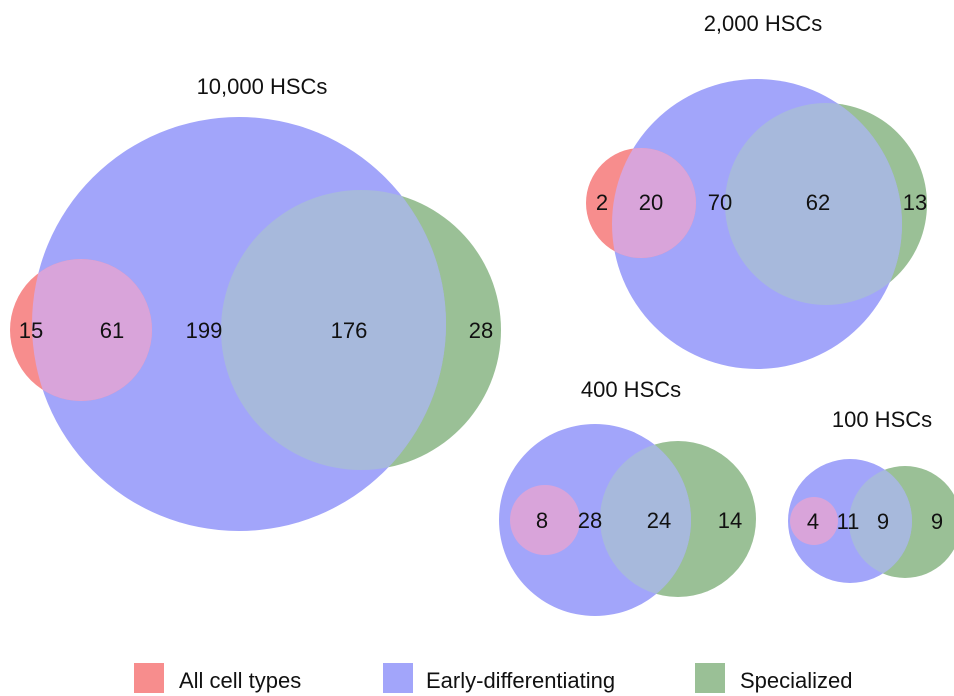  I want to click on legend-label: Specialized, so click(796, 680).